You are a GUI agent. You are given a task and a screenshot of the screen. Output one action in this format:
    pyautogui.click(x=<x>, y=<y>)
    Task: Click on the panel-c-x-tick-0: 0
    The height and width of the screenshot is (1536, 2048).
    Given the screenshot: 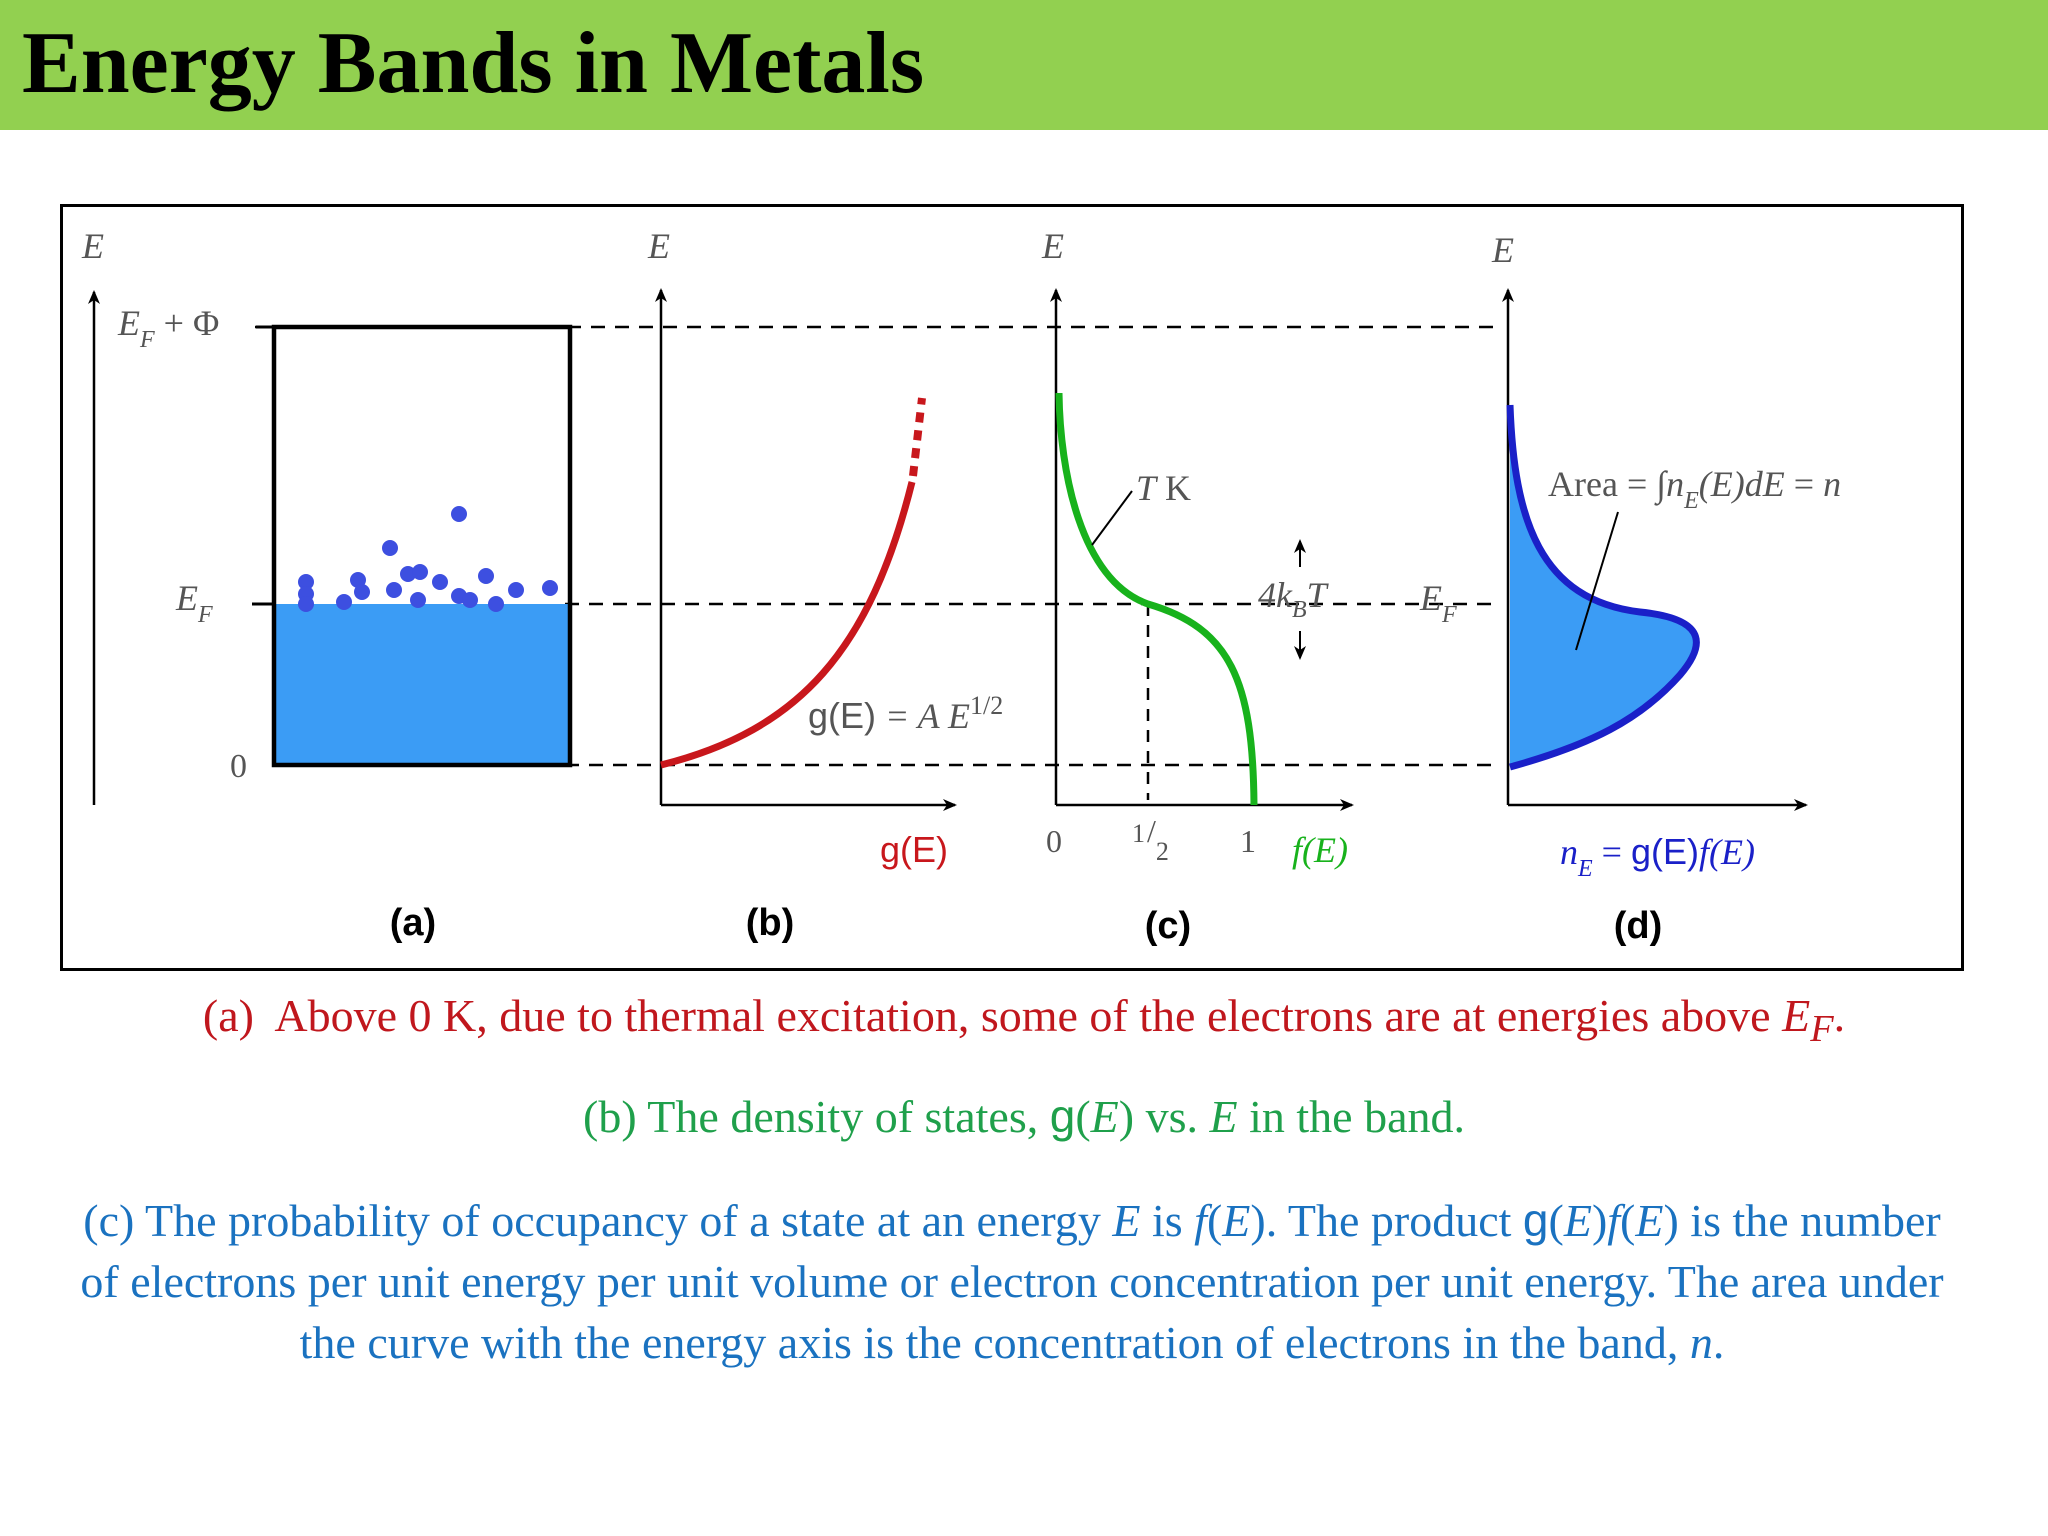 What is the action you would take?
    pyautogui.click(x=1054, y=841)
    